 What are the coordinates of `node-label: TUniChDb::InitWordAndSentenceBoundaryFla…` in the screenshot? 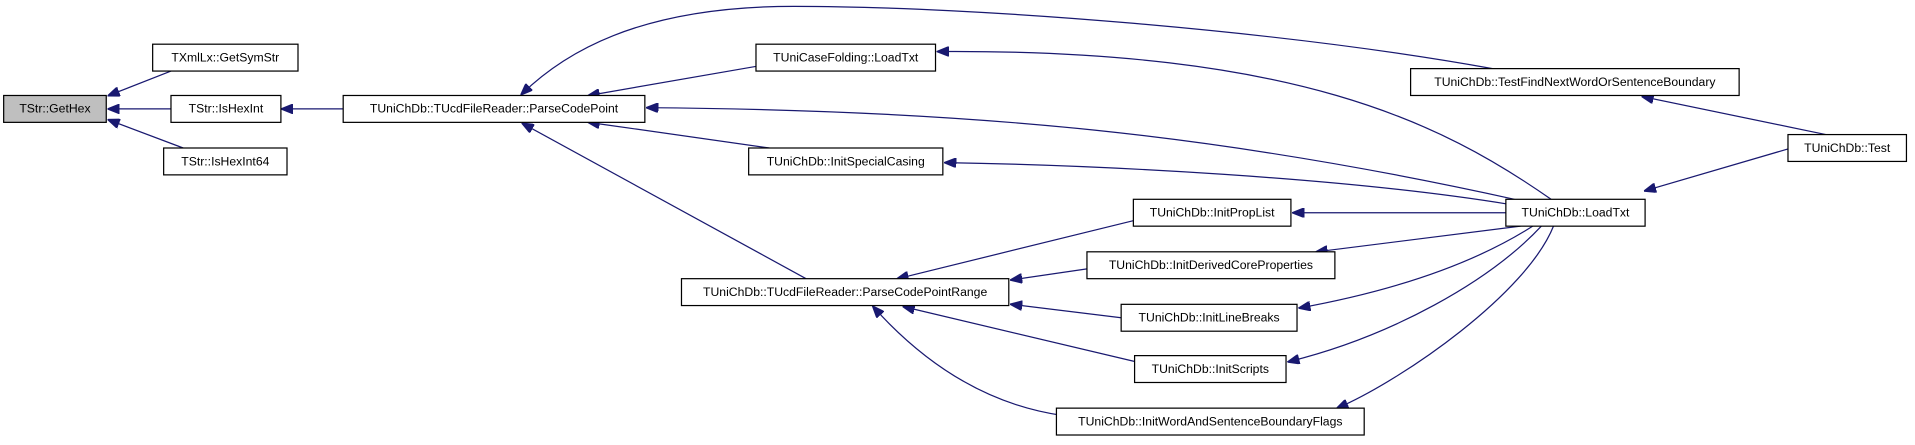 It's located at (1210, 421).